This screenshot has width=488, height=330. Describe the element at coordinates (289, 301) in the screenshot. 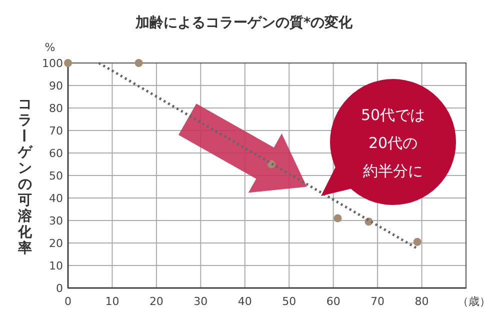

I see `x-tick-label: 50` at that location.